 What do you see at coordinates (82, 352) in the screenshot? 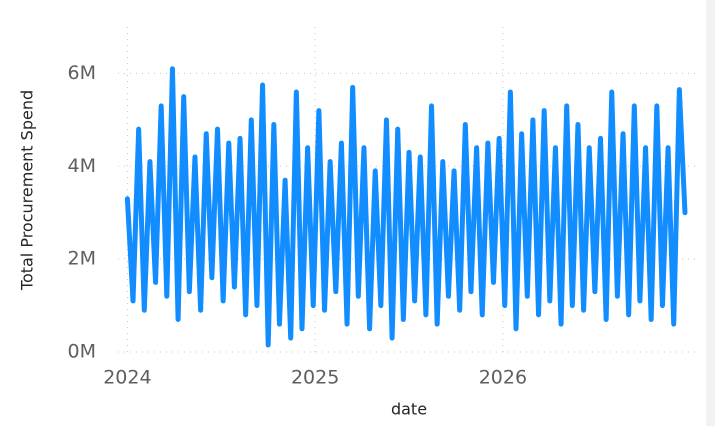
I see `y-tick-label: 0M` at bounding box center [82, 352].